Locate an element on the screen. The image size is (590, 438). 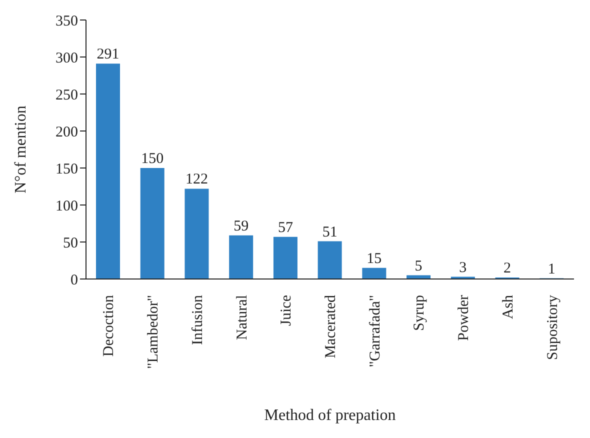
data-label: 5 is located at coordinates (418, 266).